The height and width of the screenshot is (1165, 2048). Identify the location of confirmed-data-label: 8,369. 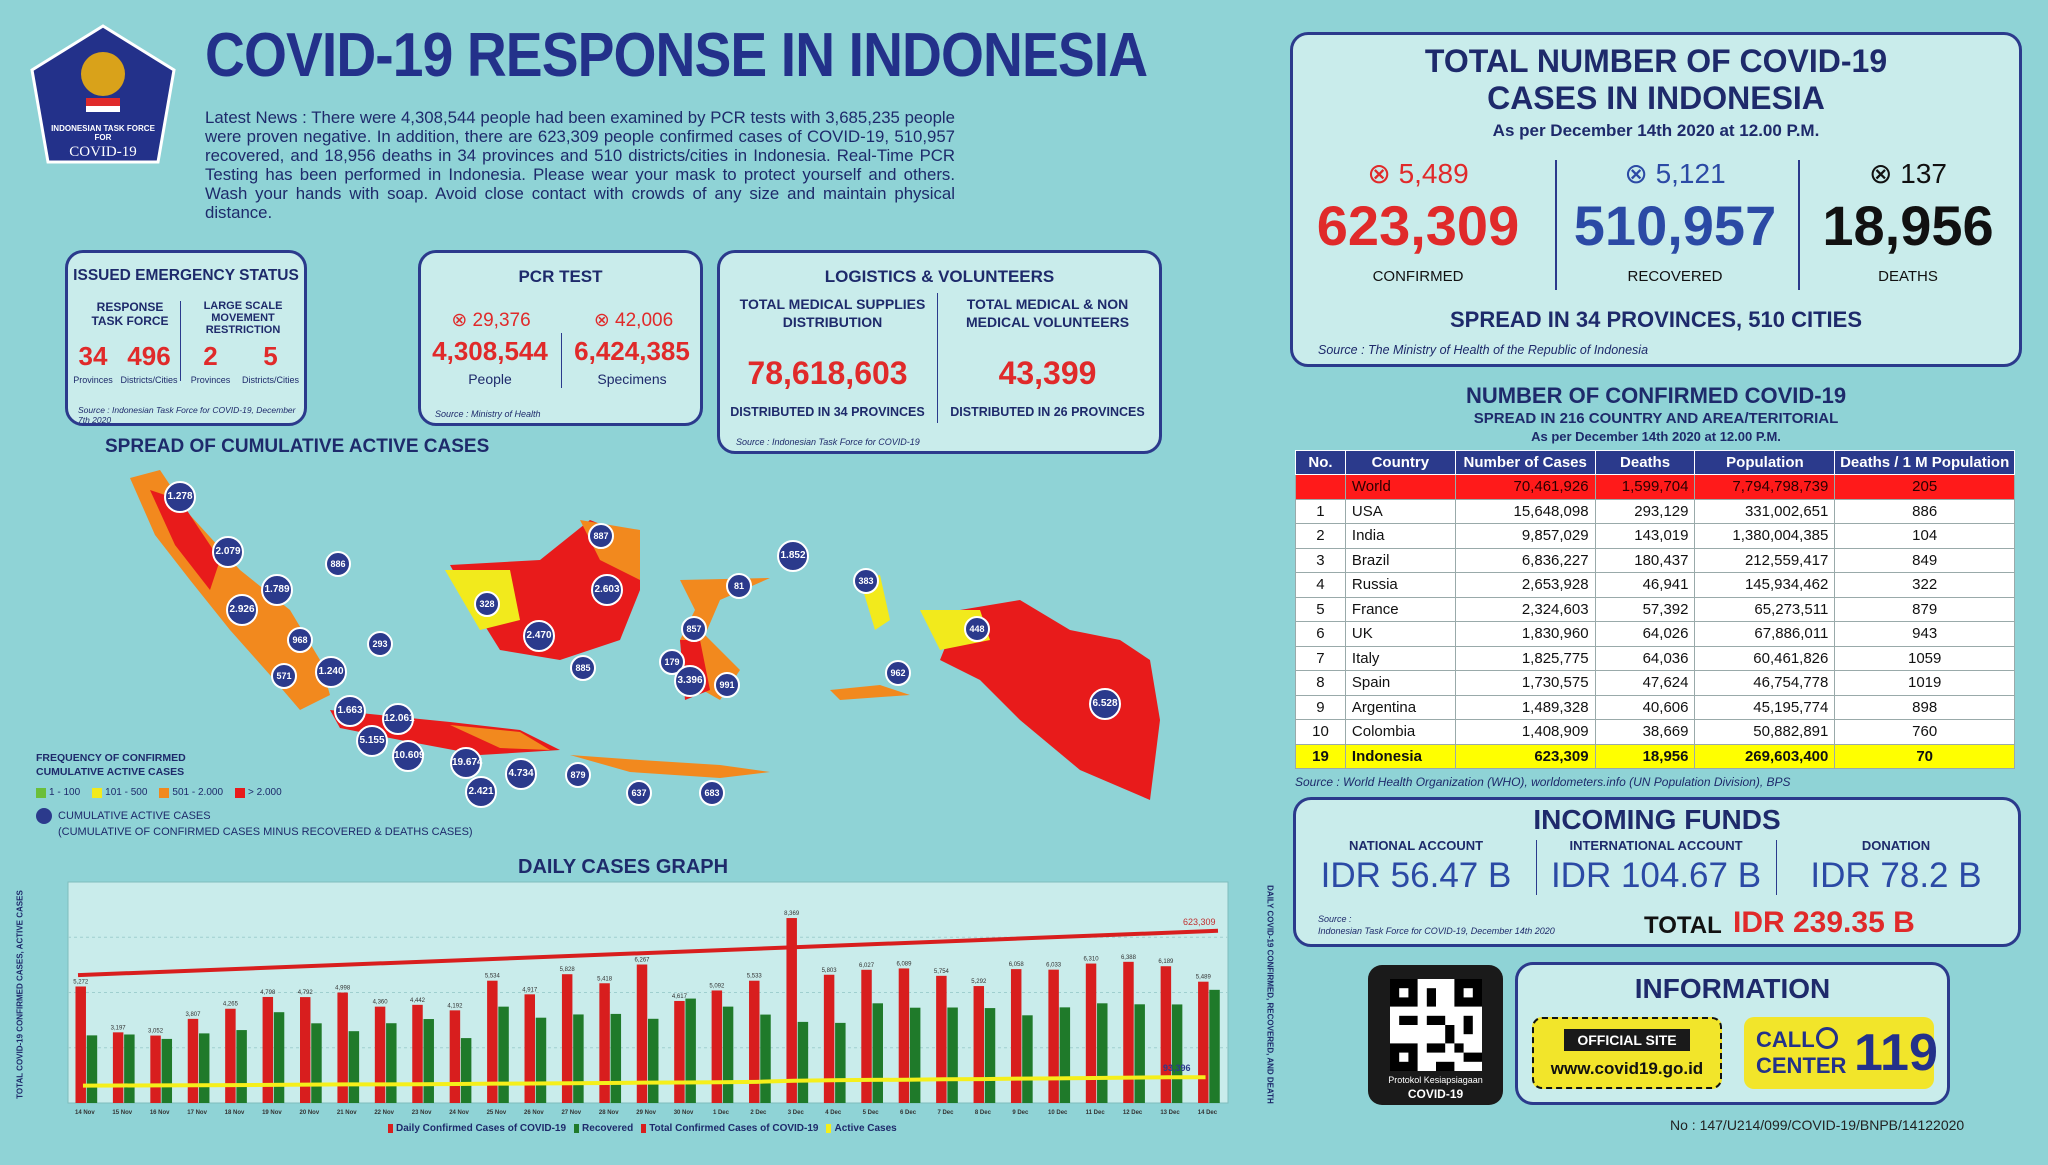
(792, 914).